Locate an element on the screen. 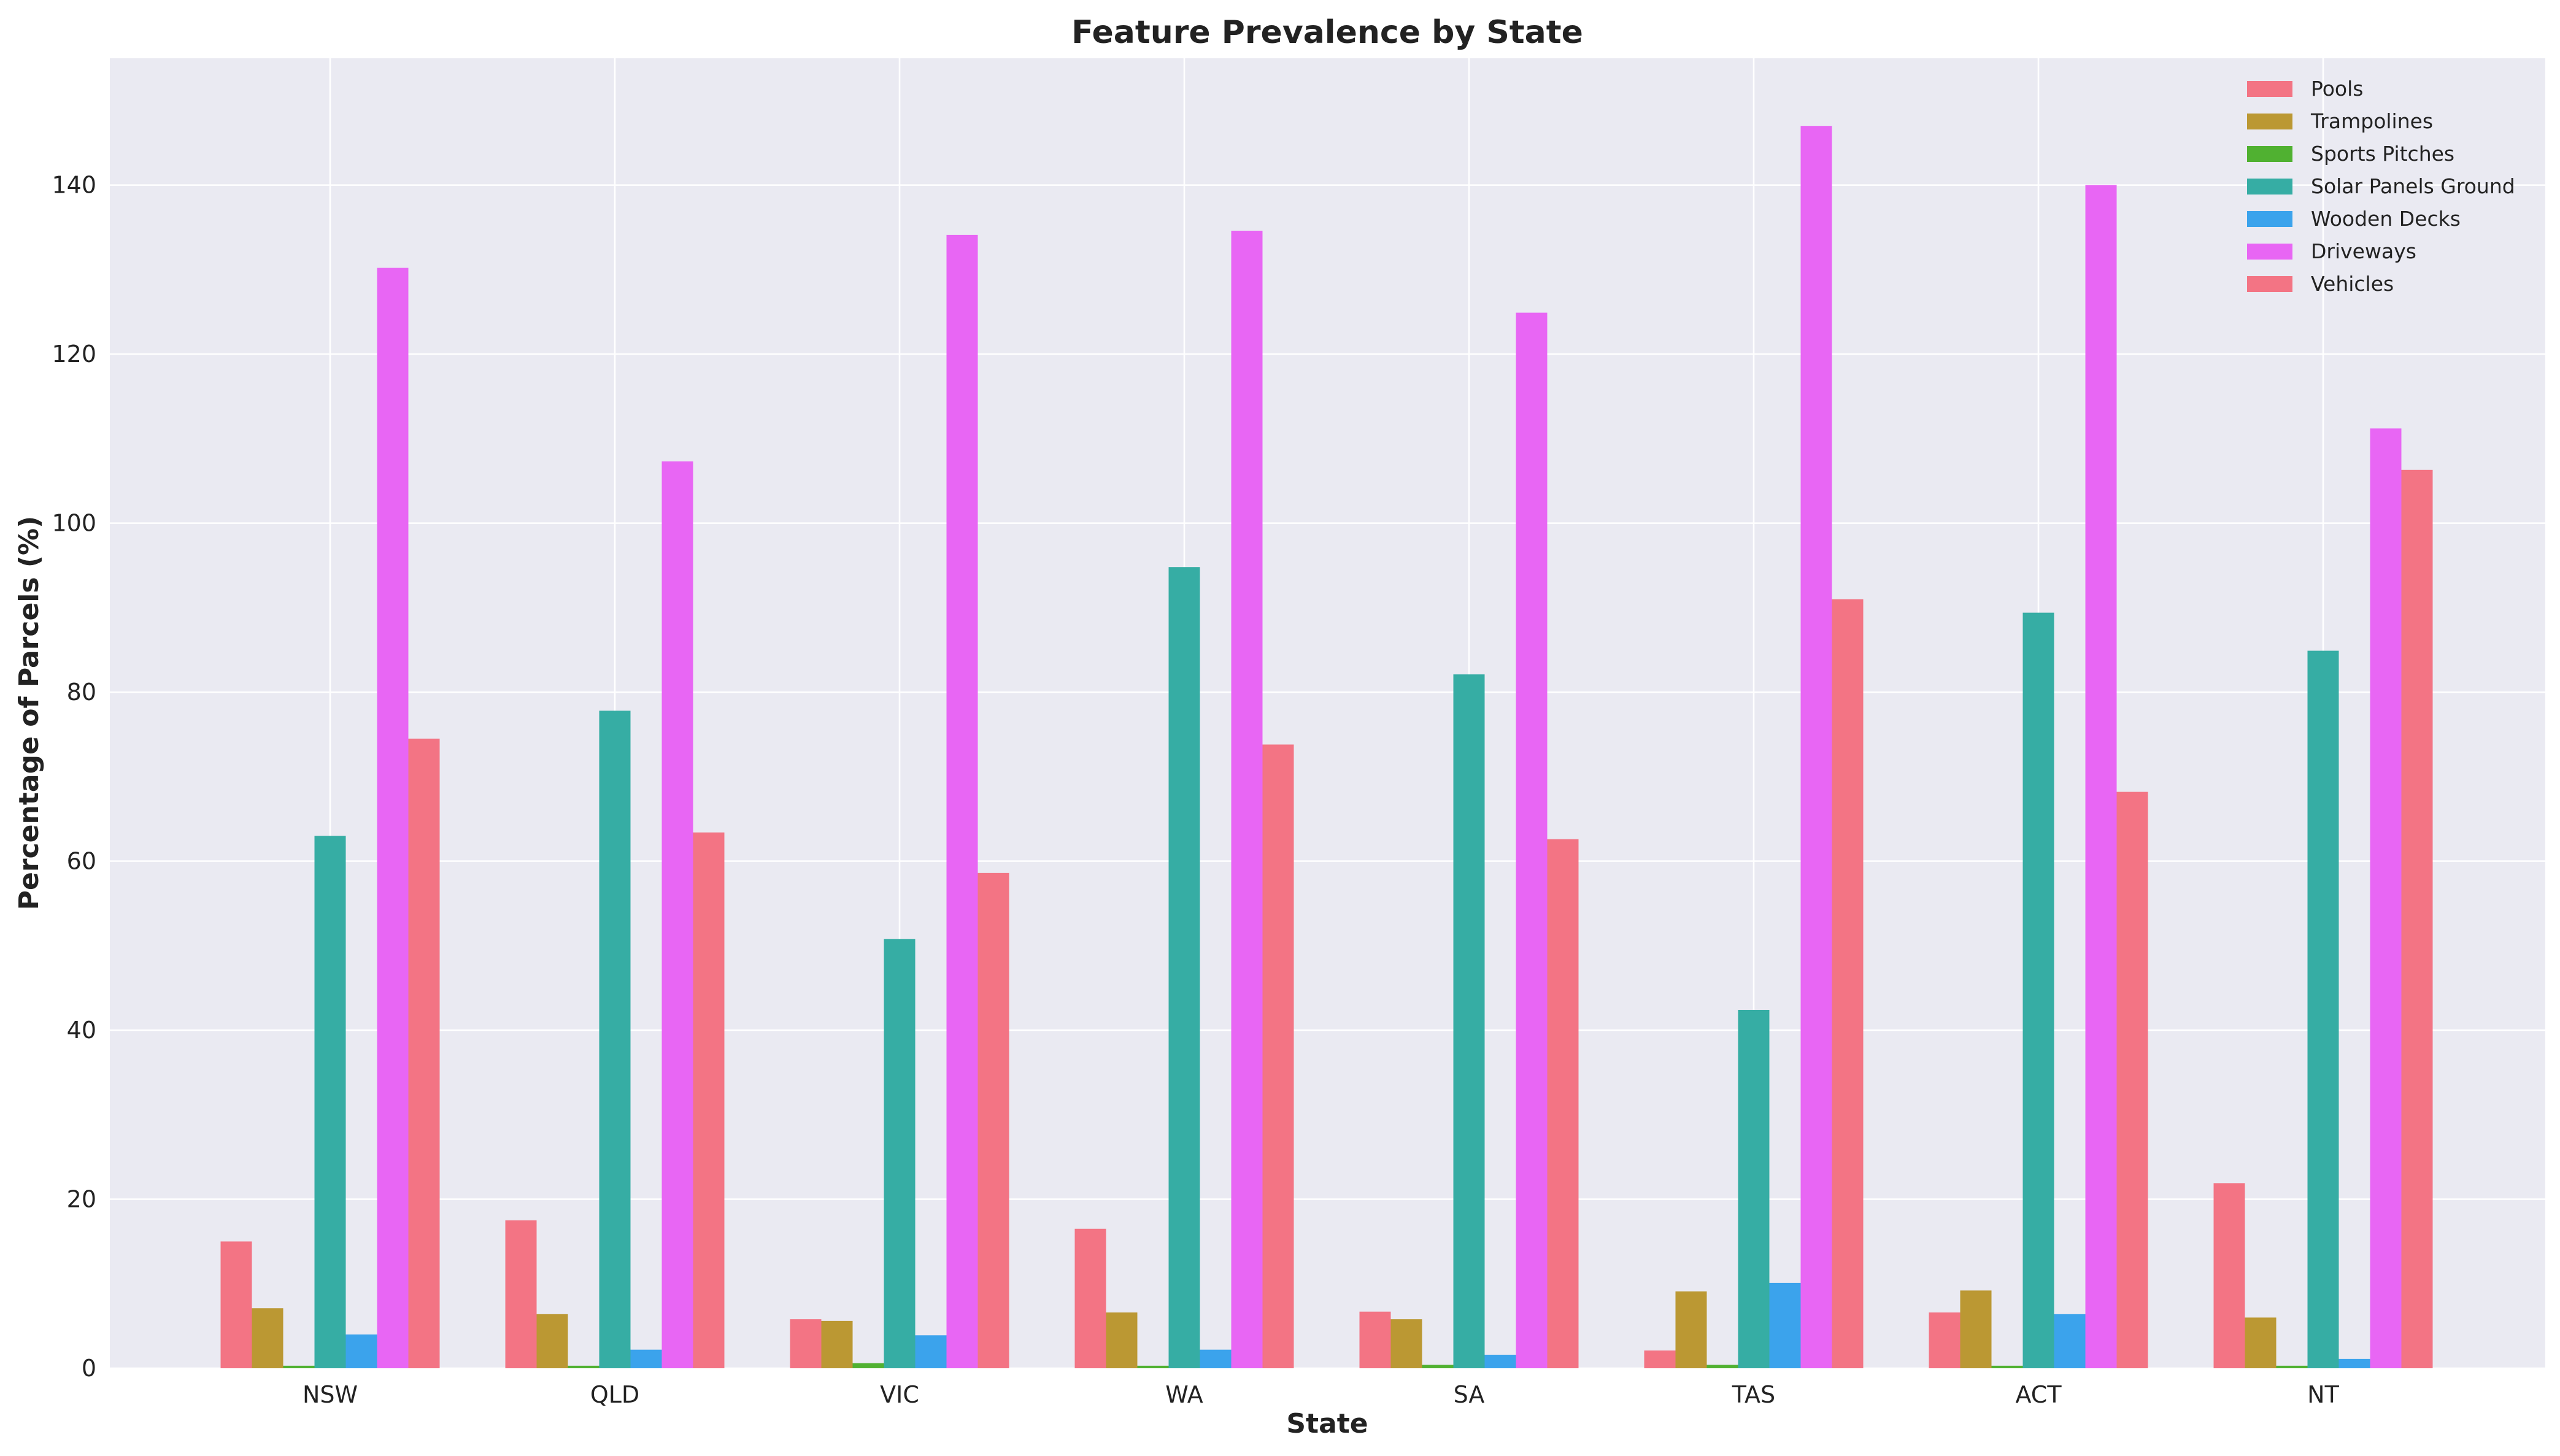  bar-sports-pitches-act is located at coordinates (2007, 1366).